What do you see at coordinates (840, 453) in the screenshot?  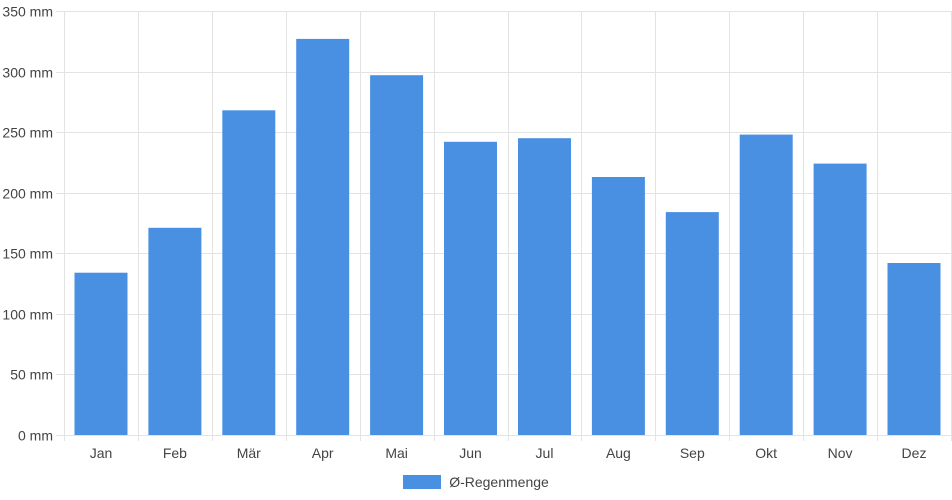 I see `x-tick-label: Nov` at bounding box center [840, 453].